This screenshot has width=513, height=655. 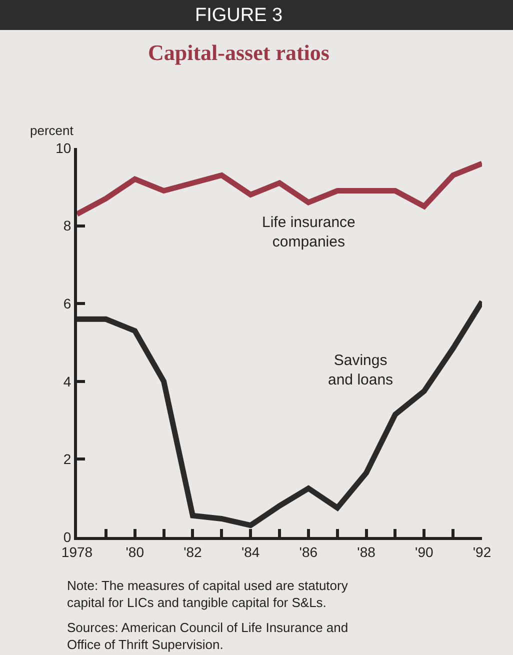 What do you see at coordinates (67, 381) in the screenshot?
I see `y-tick-label: 4` at bounding box center [67, 381].